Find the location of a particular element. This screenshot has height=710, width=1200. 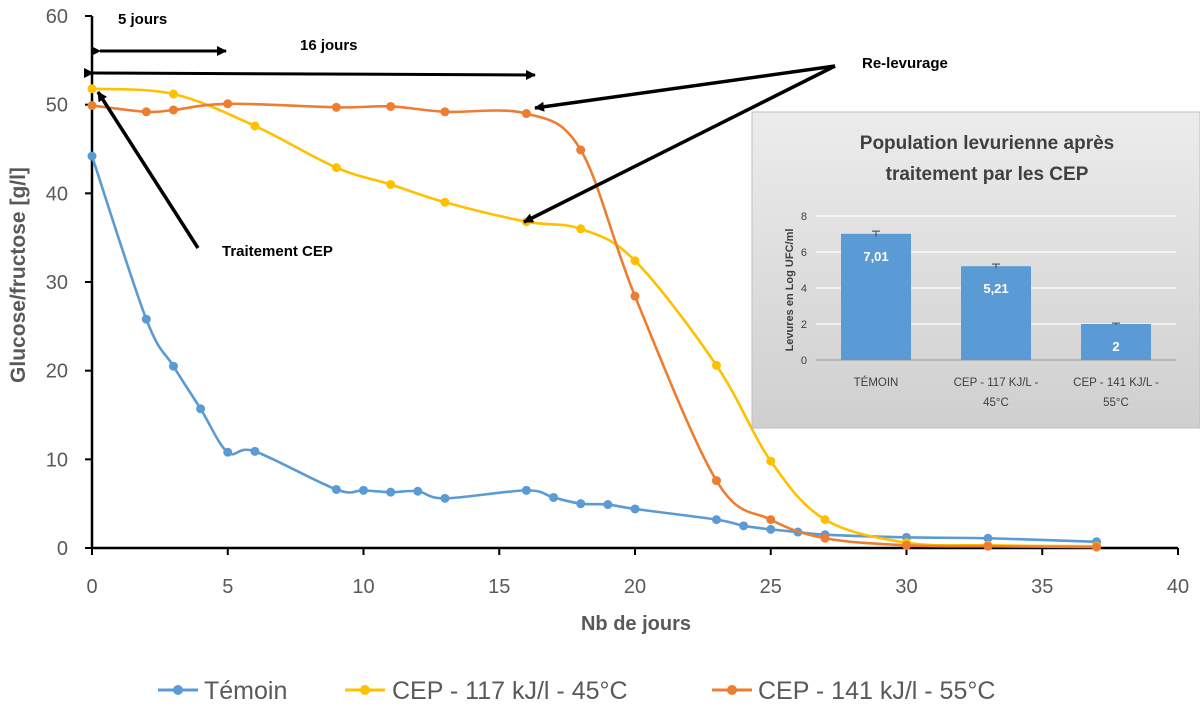

legend-label-cep-117: CEP - 117 kJ/l - 45°C is located at coordinates (510, 691).